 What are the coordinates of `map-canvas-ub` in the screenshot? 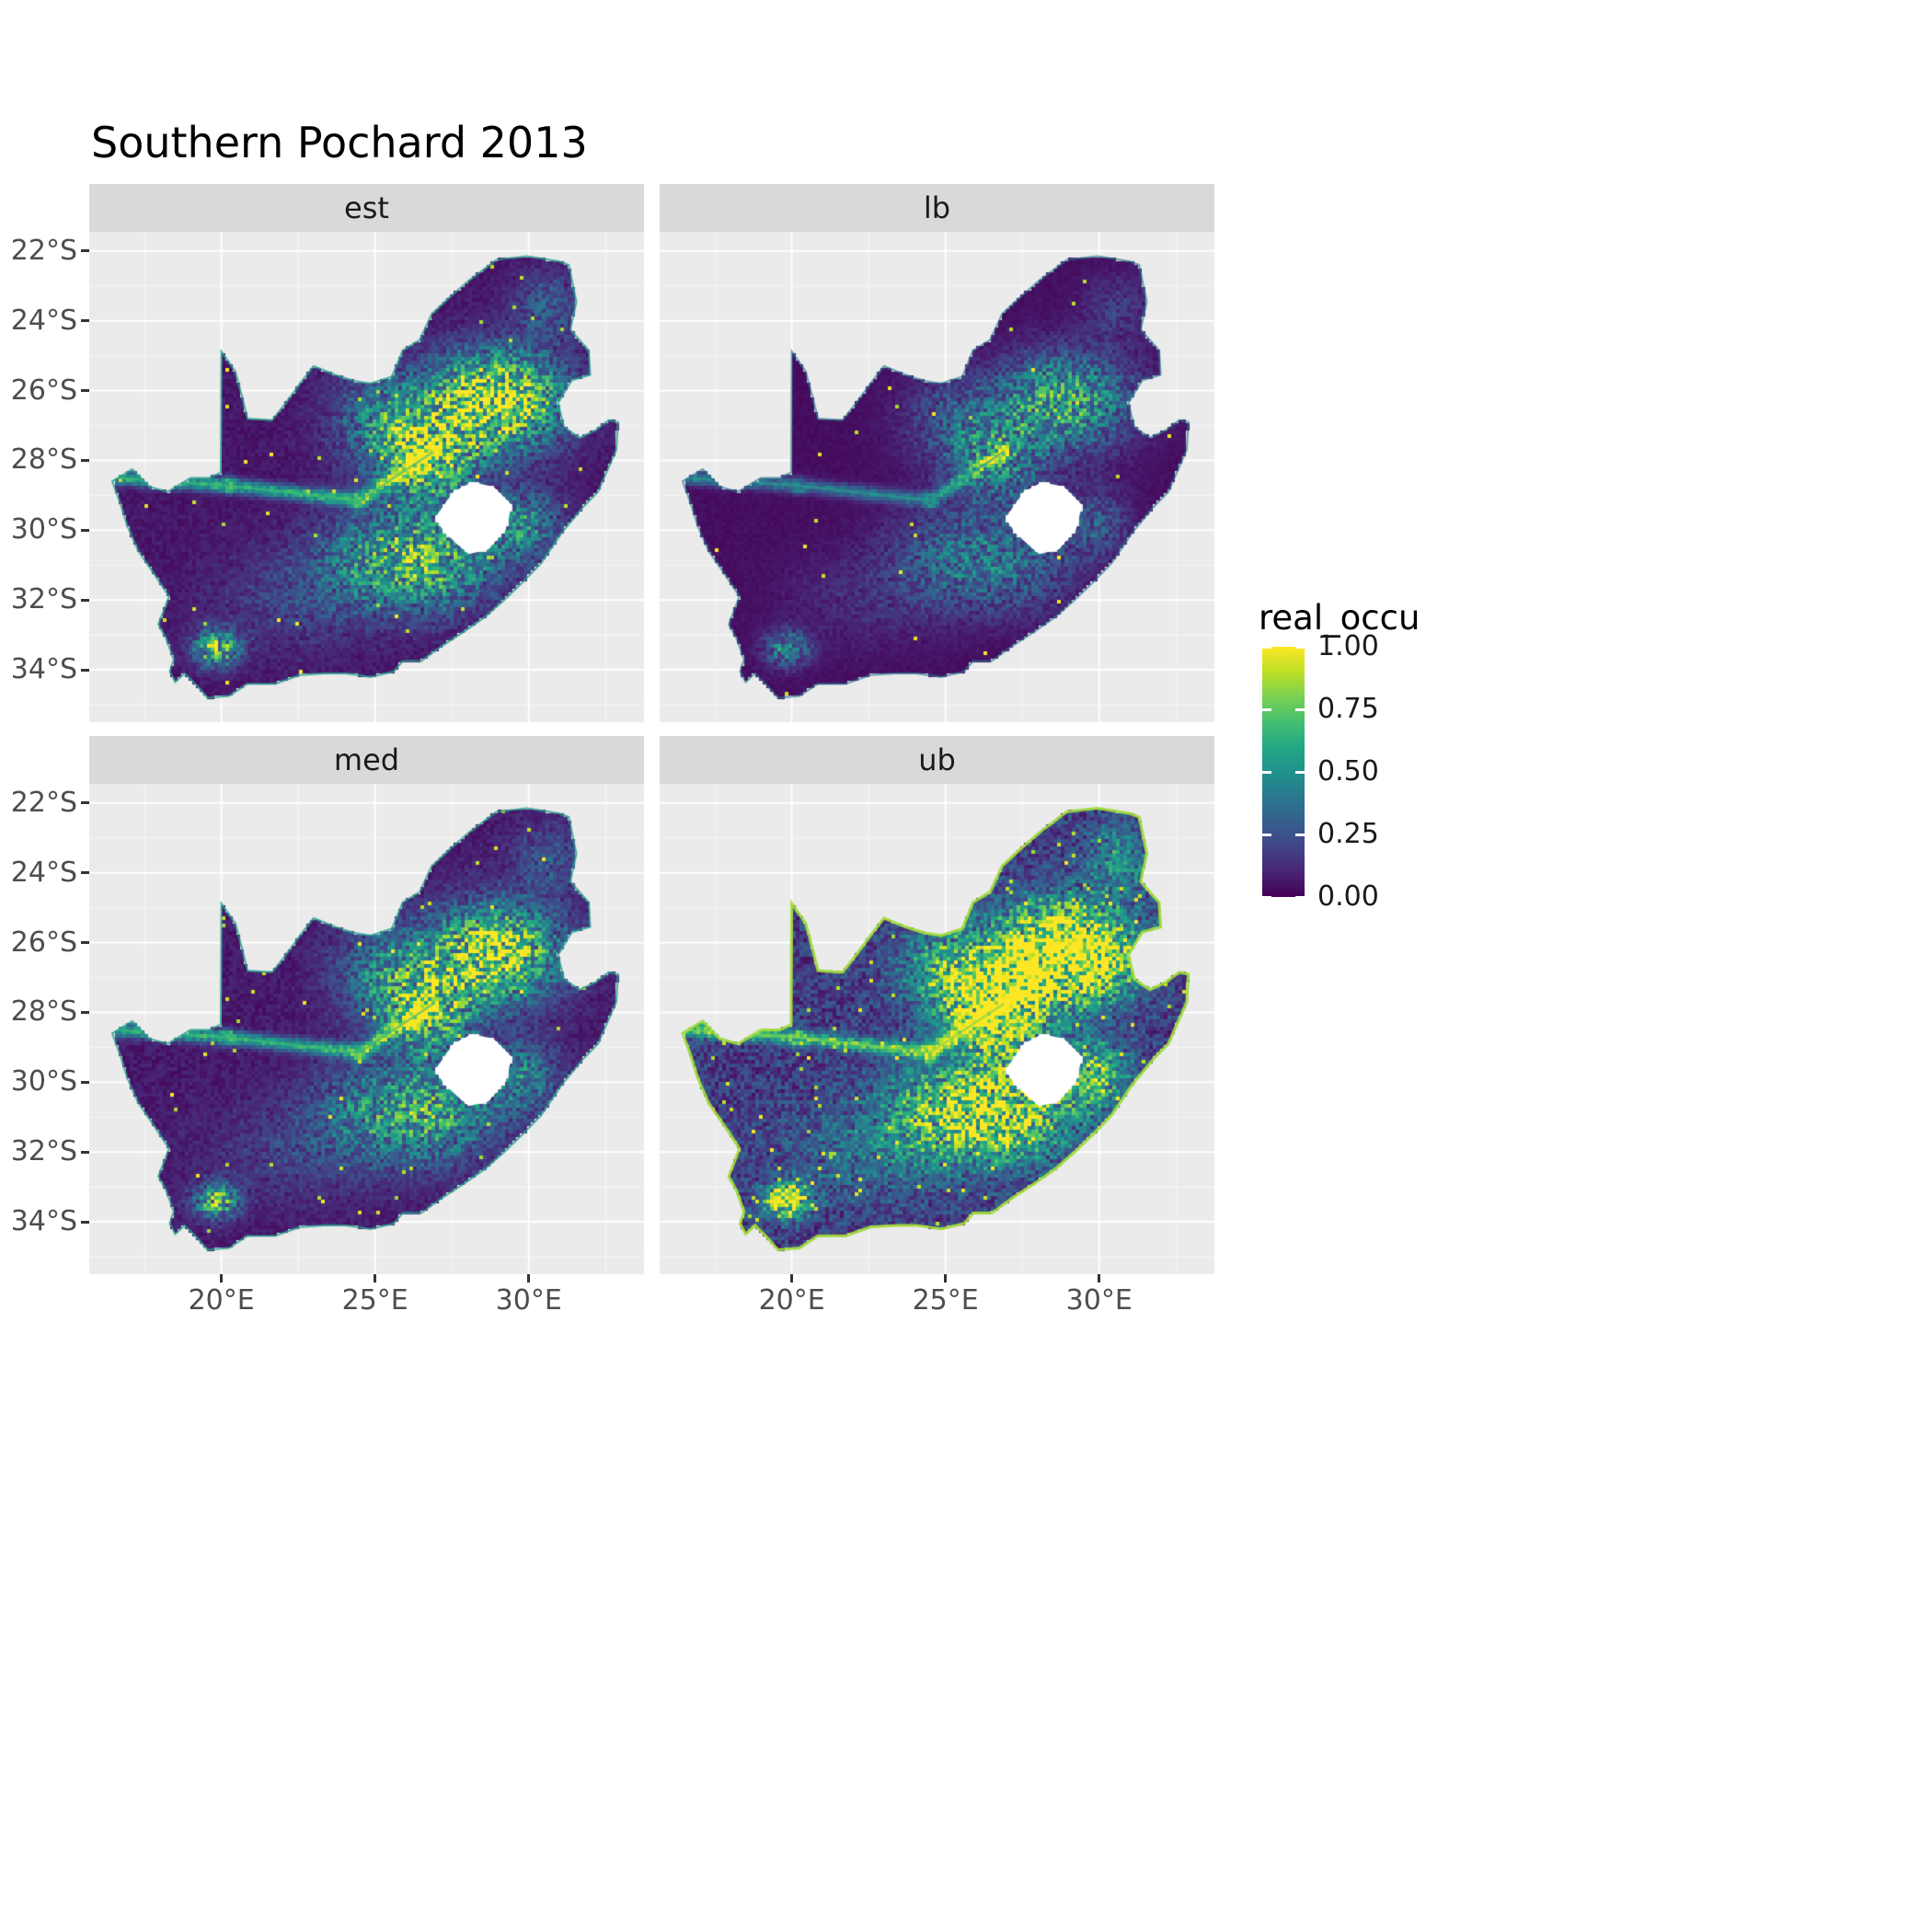 It's located at (937, 1029).